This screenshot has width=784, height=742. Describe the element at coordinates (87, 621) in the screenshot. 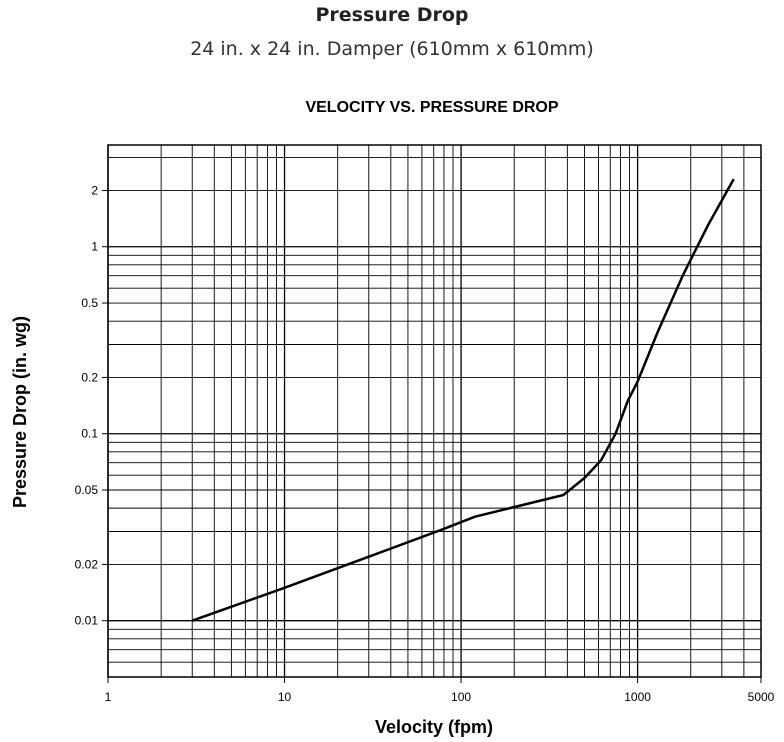

I see `y-tick-label: 0.01` at that location.